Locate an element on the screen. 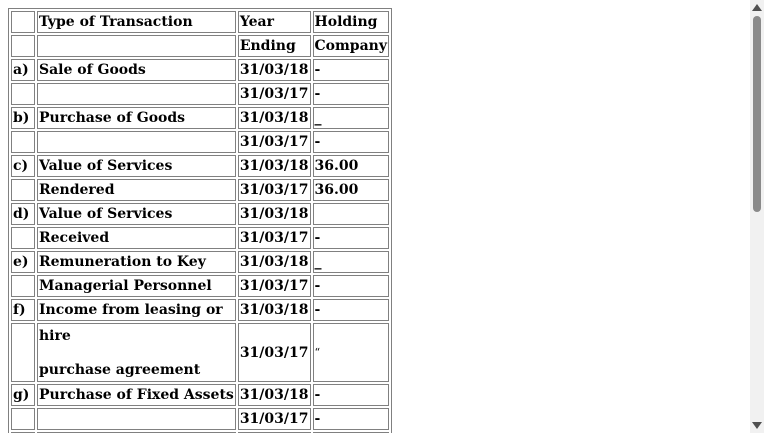 This screenshot has width=764, height=433. table-row: e) Remuneration to Key 31/03/18 _ is located at coordinates (200, 262).